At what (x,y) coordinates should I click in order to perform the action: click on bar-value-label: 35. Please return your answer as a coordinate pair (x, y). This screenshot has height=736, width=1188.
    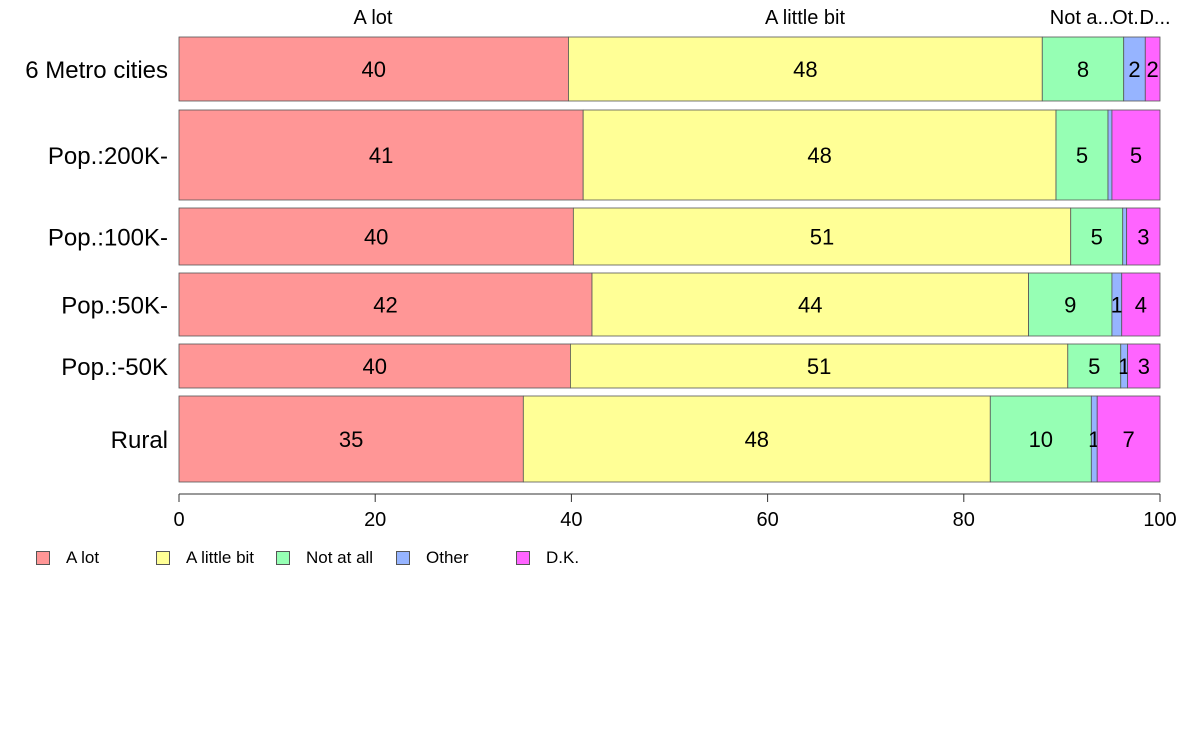
    Looking at the image, I should click on (351, 439).